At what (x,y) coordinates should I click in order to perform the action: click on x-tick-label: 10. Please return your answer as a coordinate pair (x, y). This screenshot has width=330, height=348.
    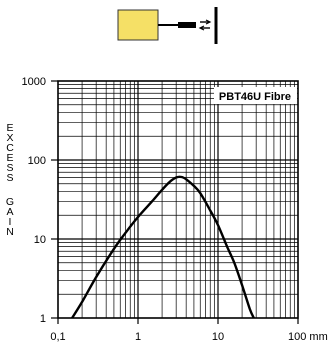
    Looking at the image, I should click on (218, 337).